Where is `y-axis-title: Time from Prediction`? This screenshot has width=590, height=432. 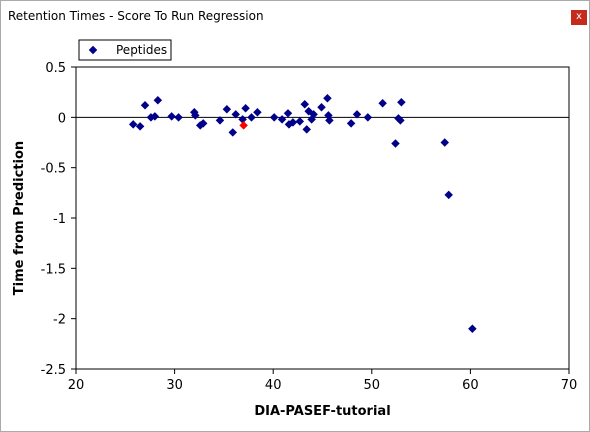 y-axis-title: Time from Prediction is located at coordinates (19, 218).